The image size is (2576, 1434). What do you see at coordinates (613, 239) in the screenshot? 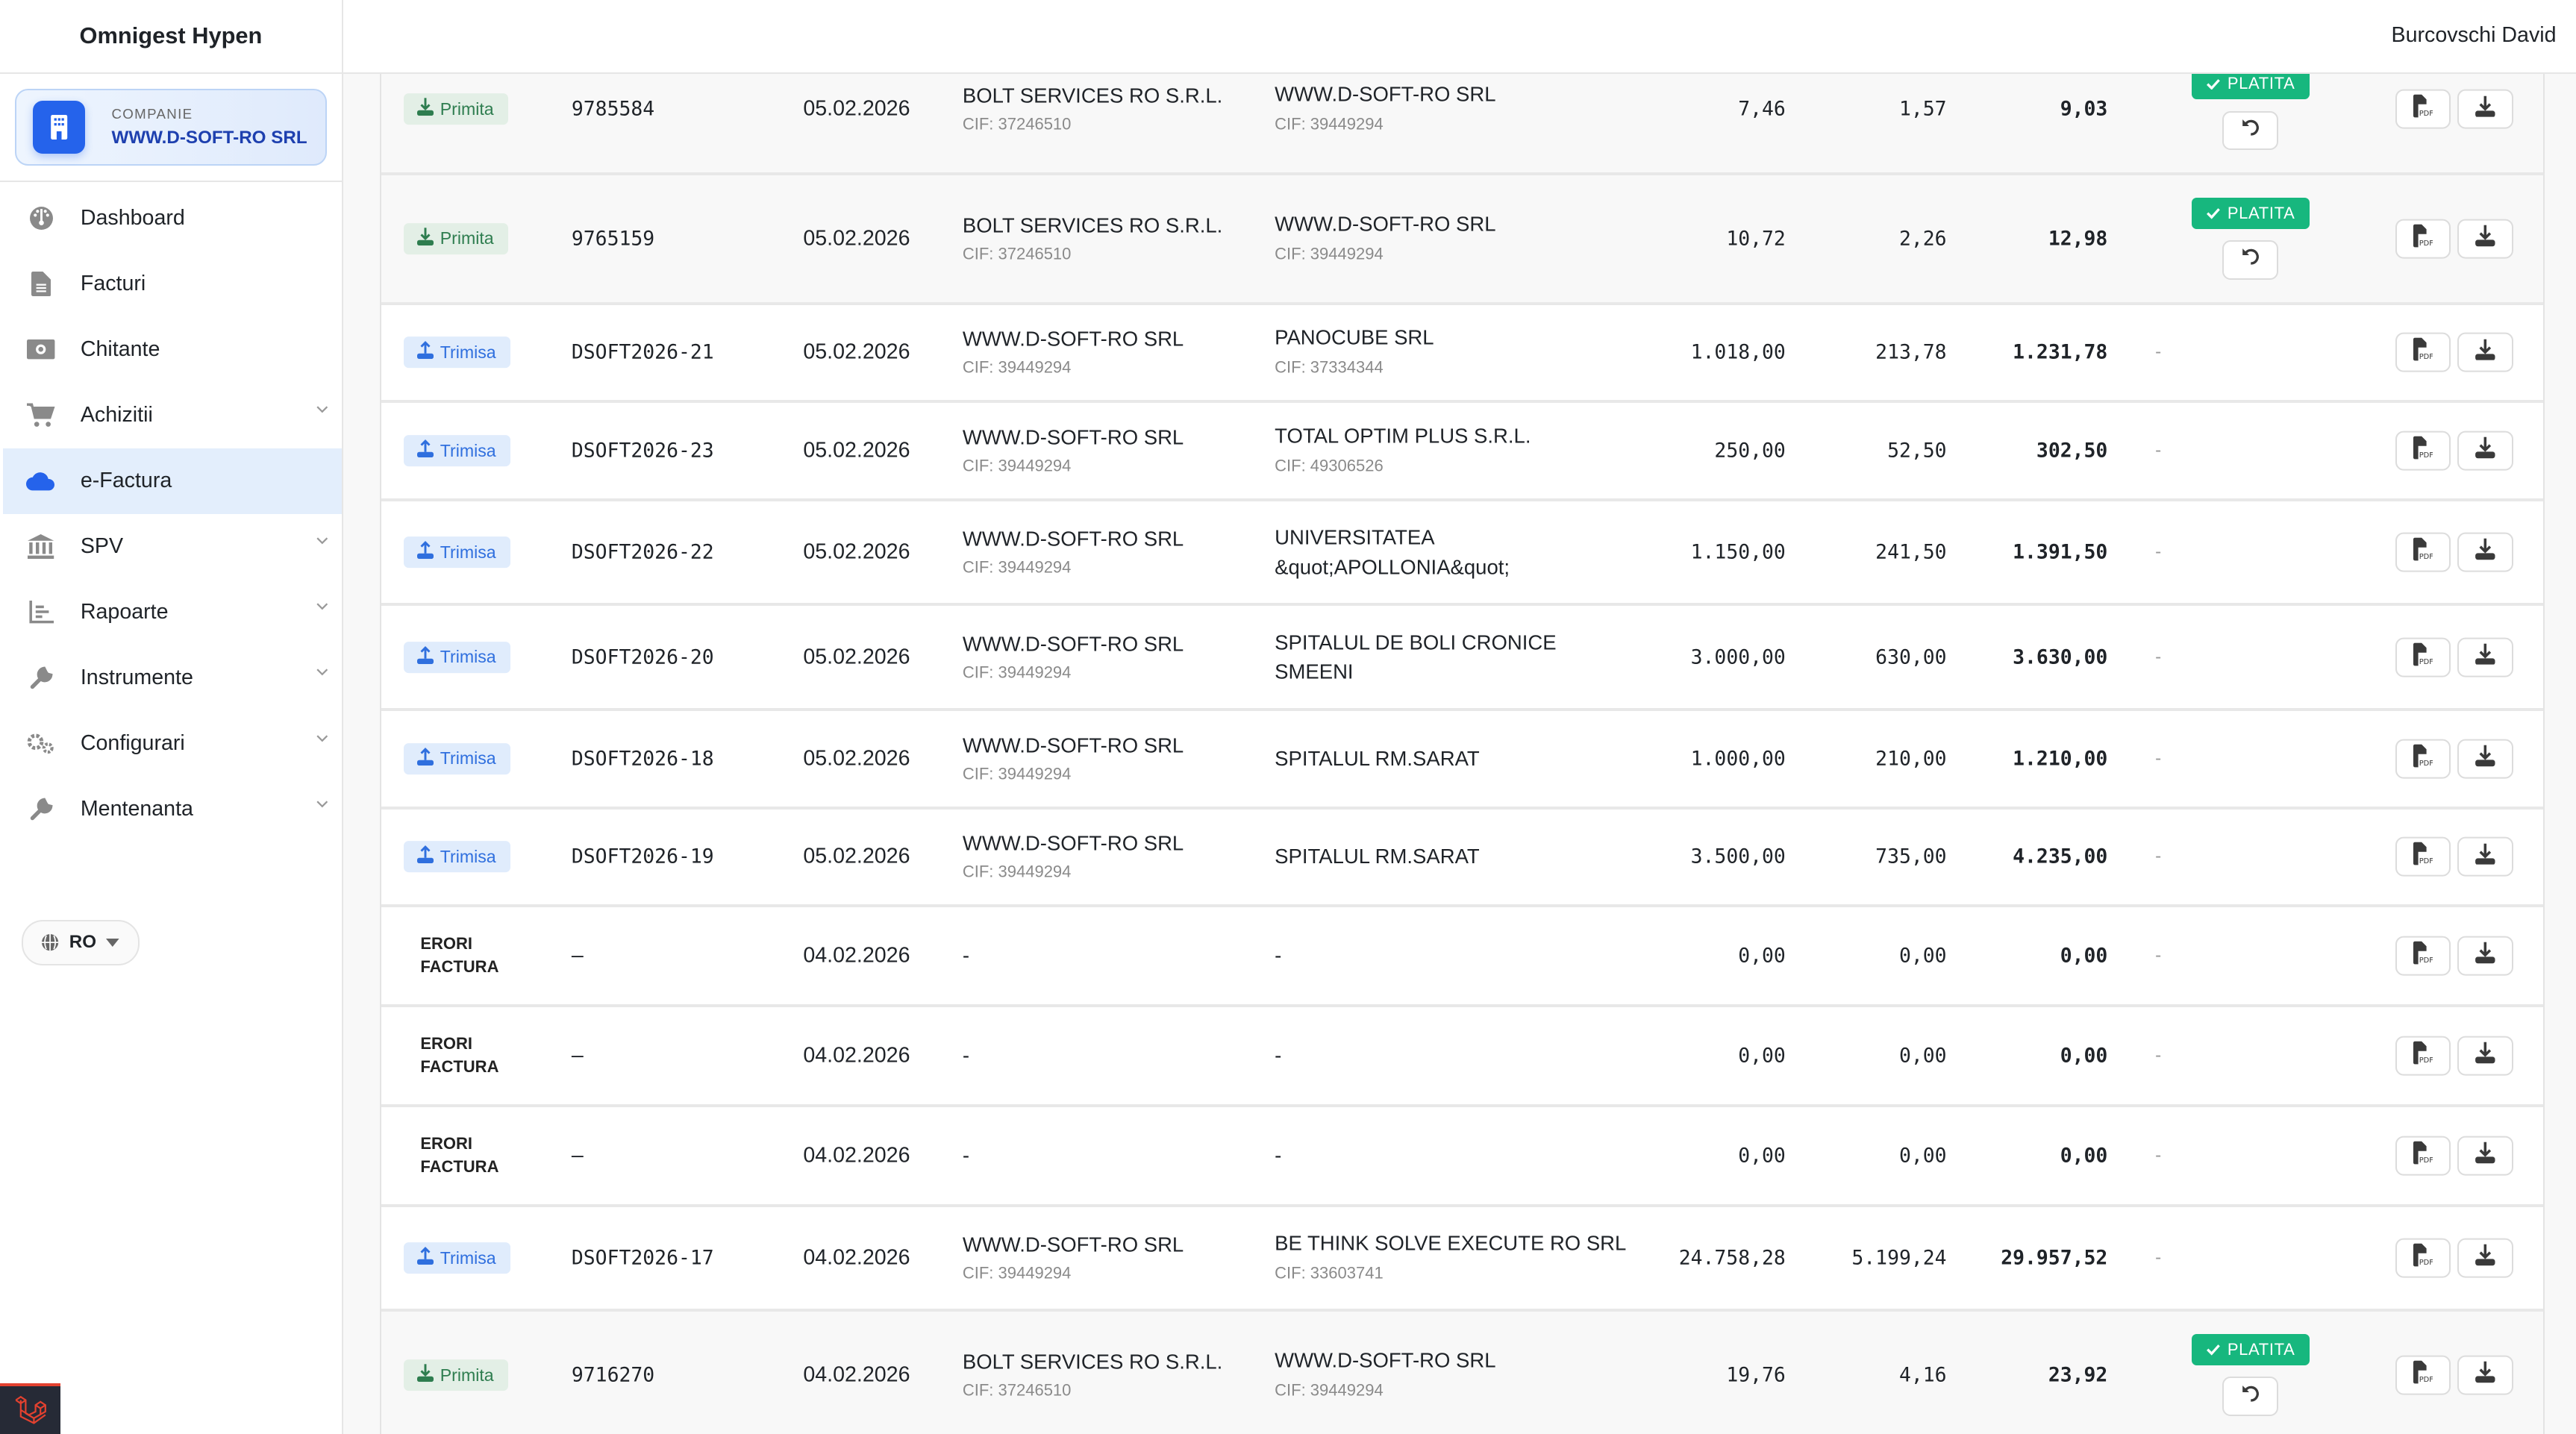
I see `invoice-number: 9765159` at bounding box center [613, 239].